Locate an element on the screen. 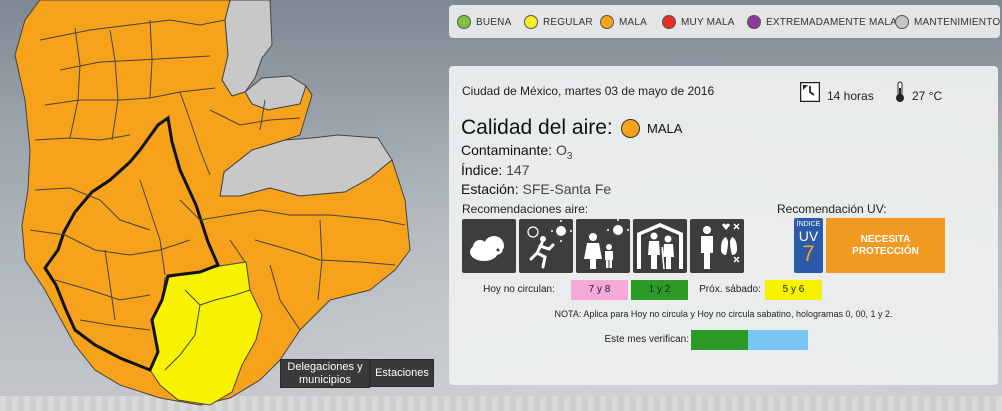  bottom-strip is located at coordinates (501, 403).